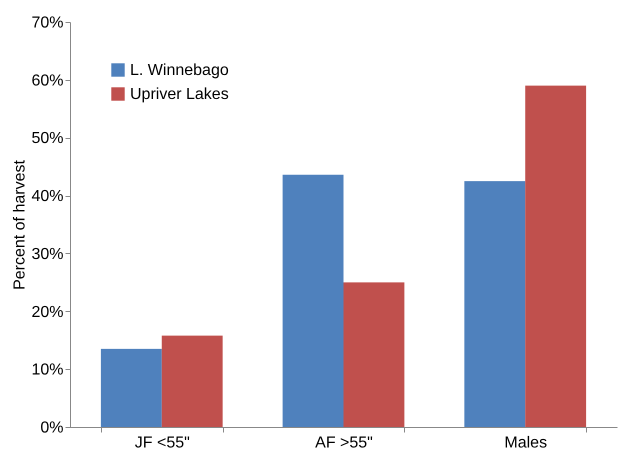 This screenshot has width=629, height=458. Describe the element at coordinates (179, 70) in the screenshot. I see `legend-label: L. Winnebago` at that location.